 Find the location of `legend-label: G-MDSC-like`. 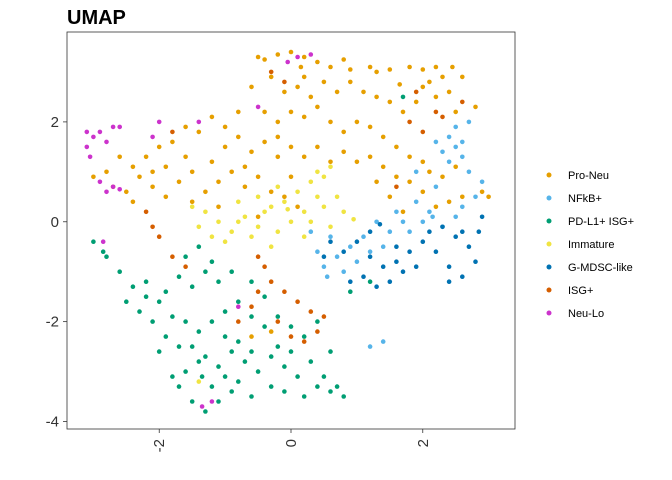

legend-label: G-MDSC-like is located at coordinates (600, 268).